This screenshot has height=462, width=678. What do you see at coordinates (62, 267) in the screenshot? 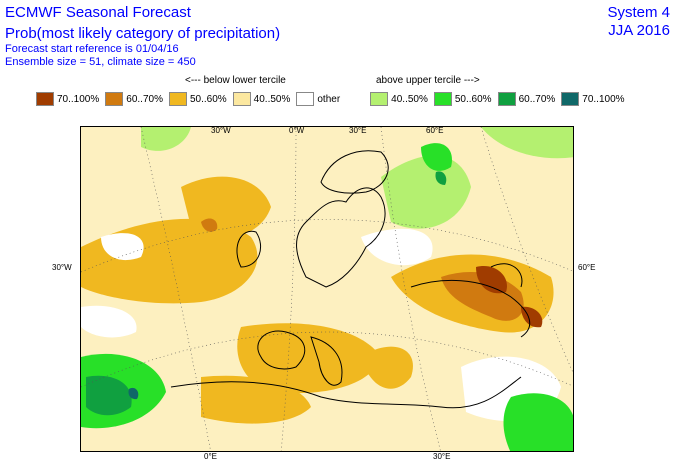
I see `lat-label-left: 30°W` at bounding box center [62, 267].